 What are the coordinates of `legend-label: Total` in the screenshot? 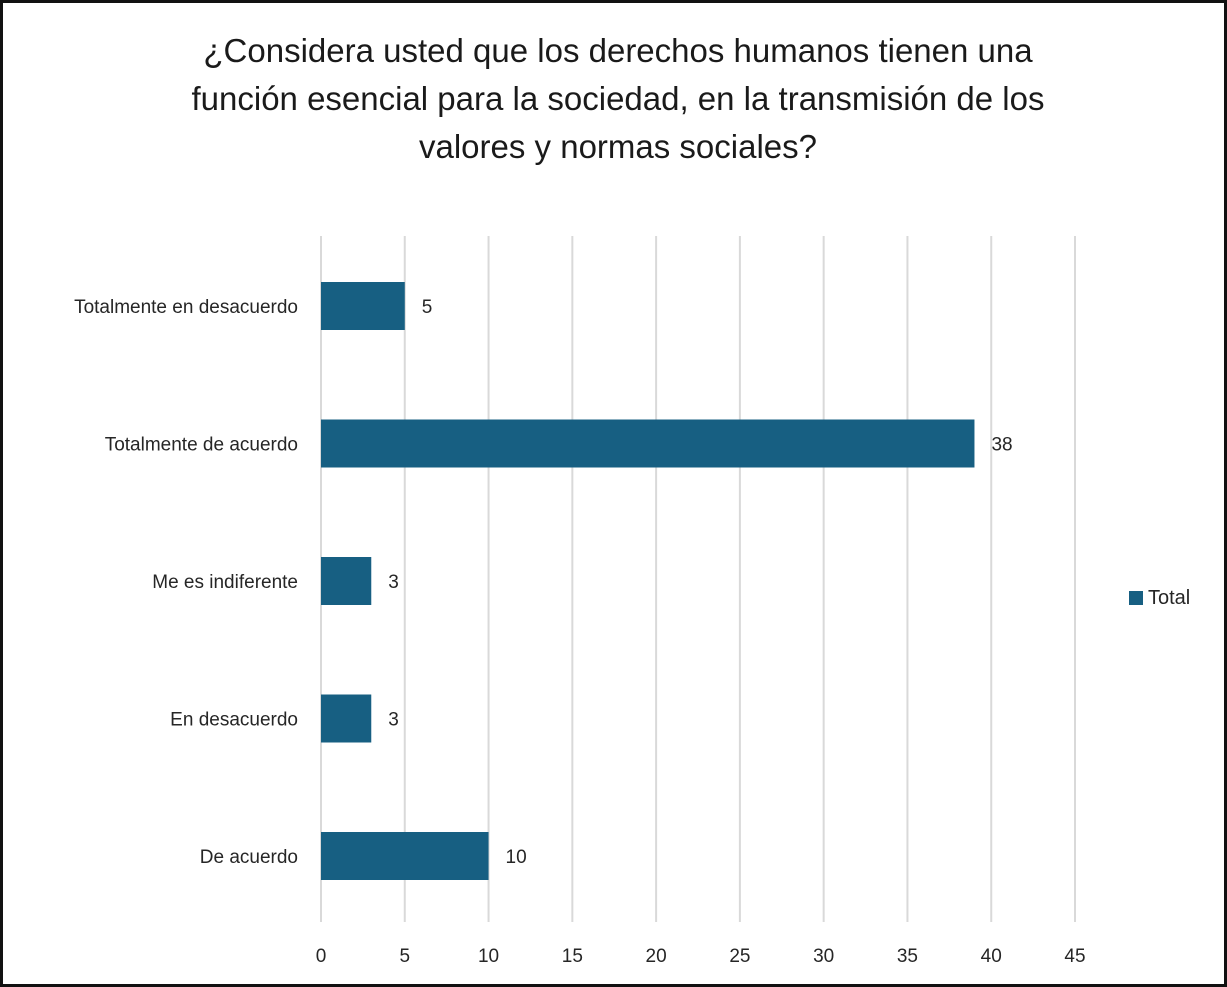 It's located at (1169, 598).